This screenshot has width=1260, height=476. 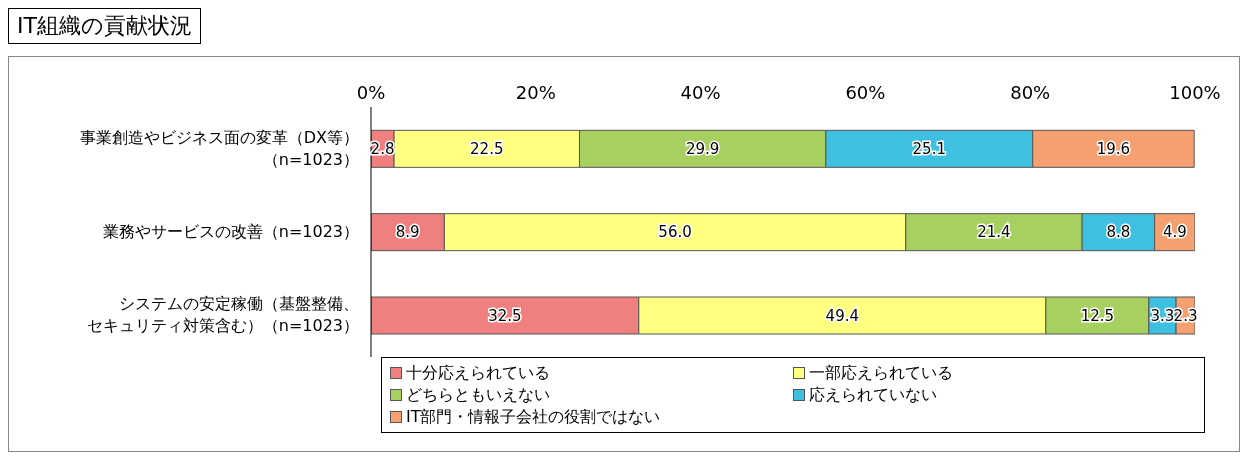 What do you see at coordinates (487, 148) in the screenshot?
I see `data-label: 22.5` at bounding box center [487, 148].